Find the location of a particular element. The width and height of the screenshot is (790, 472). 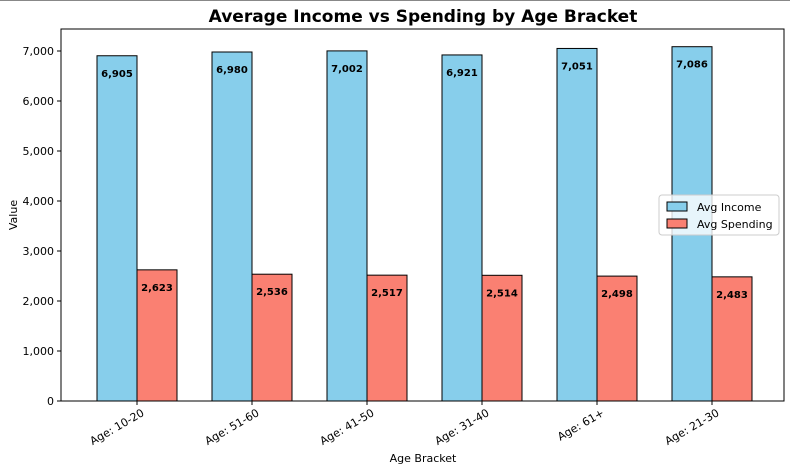

spending-value-label: 2,498 is located at coordinates (617, 294).